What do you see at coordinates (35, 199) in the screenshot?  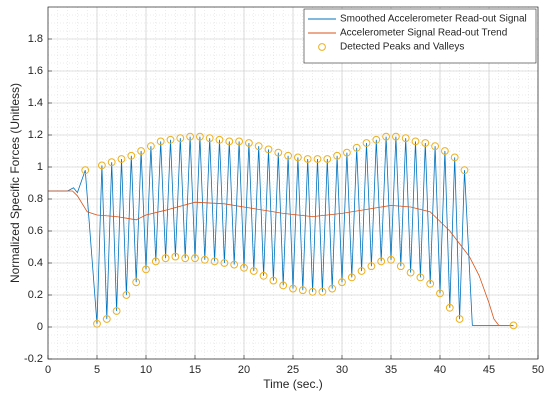 I see `y-tick-label: 0.8` at bounding box center [35, 199].